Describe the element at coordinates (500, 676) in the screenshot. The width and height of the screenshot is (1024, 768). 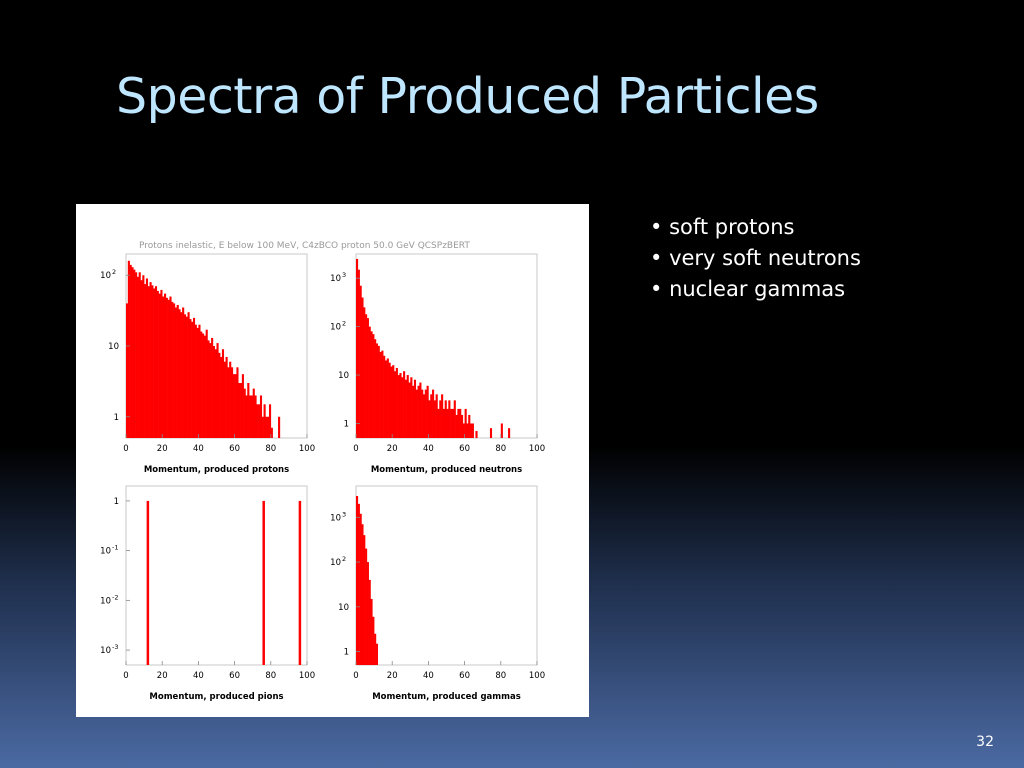
I see `x-tick-label: 80` at that location.